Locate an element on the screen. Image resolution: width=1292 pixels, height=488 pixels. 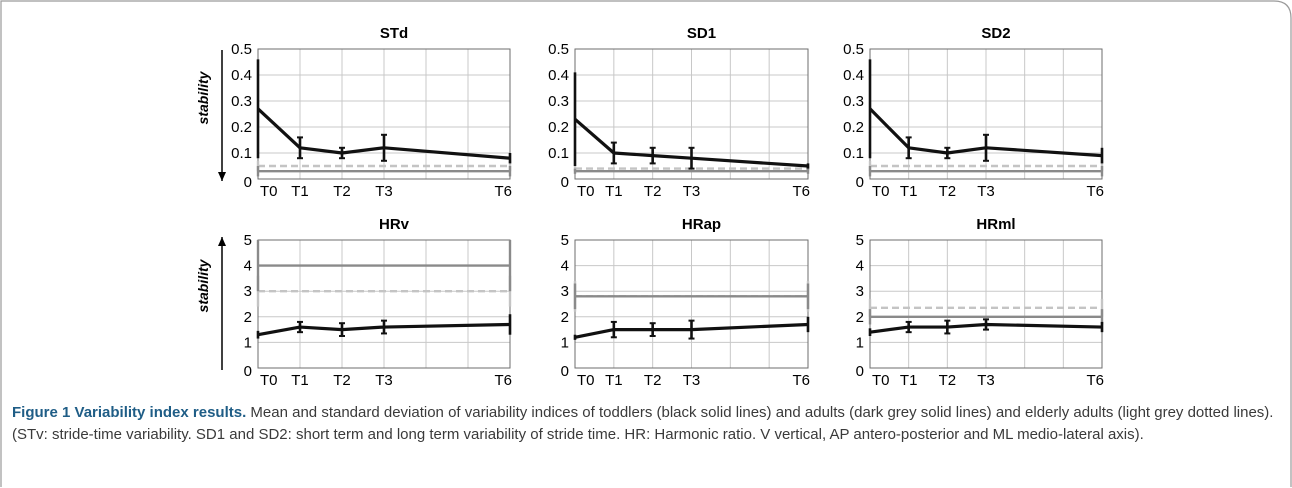
chart-panel-sd1: SD1 0 0.1 0.2 0.3 0.4 0.5 T0 T1 T2 T3 T6 is located at coordinates (679, 112).